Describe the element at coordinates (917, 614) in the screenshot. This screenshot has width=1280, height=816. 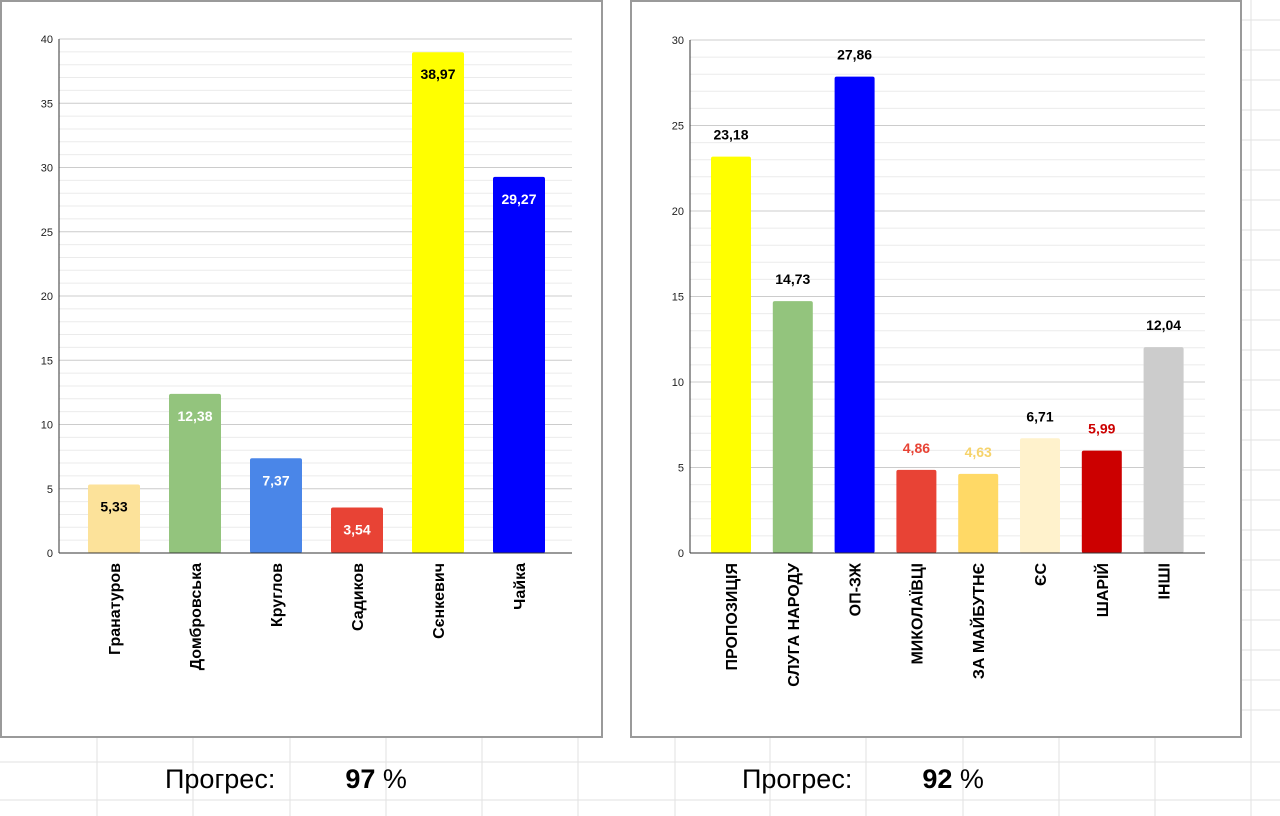
I see `x-category-label: МИКОЛАЇВЦІ` at that location.